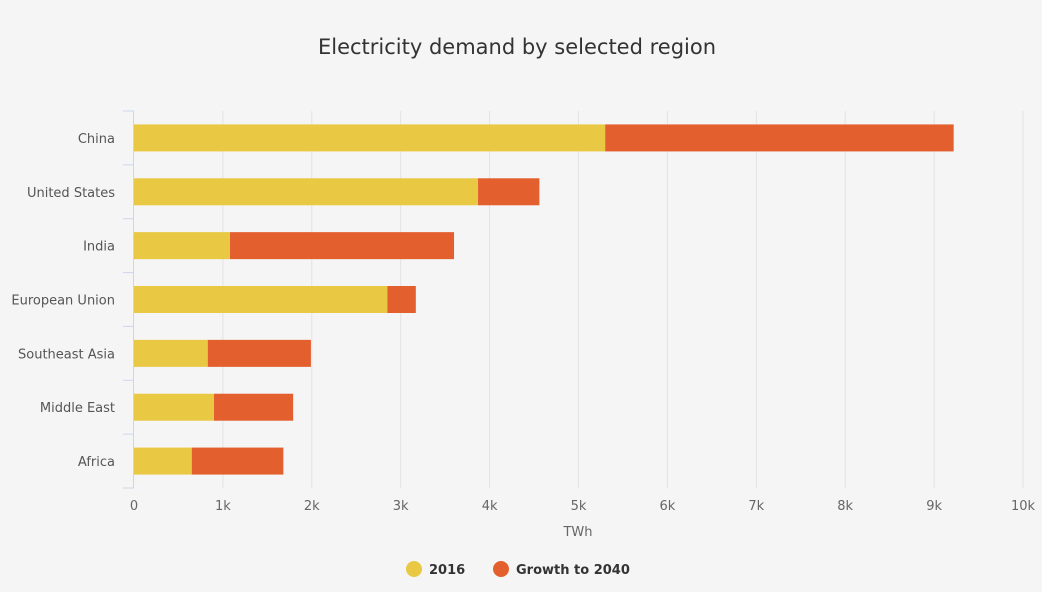  I want to click on legend-item-0: 2016, so click(435, 569).